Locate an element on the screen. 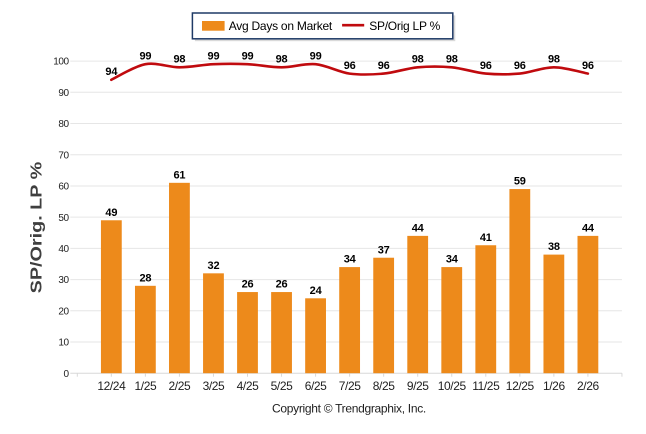 This screenshot has width=646, height=434. svg-text: 12/24 is located at coordinates (111, 386).